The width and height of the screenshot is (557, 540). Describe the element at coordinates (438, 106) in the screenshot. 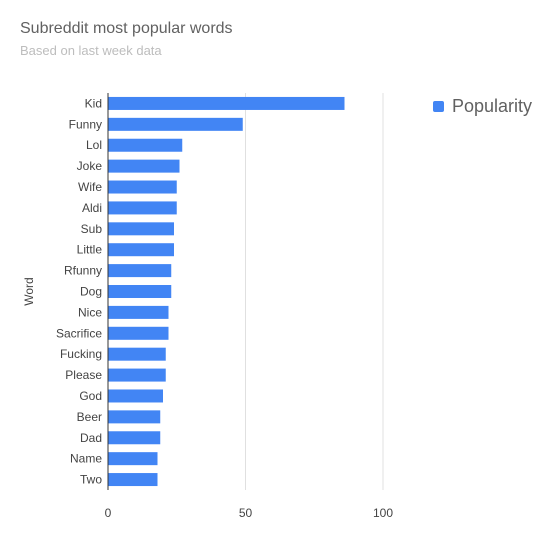

I see `legend-swatch` at that location.